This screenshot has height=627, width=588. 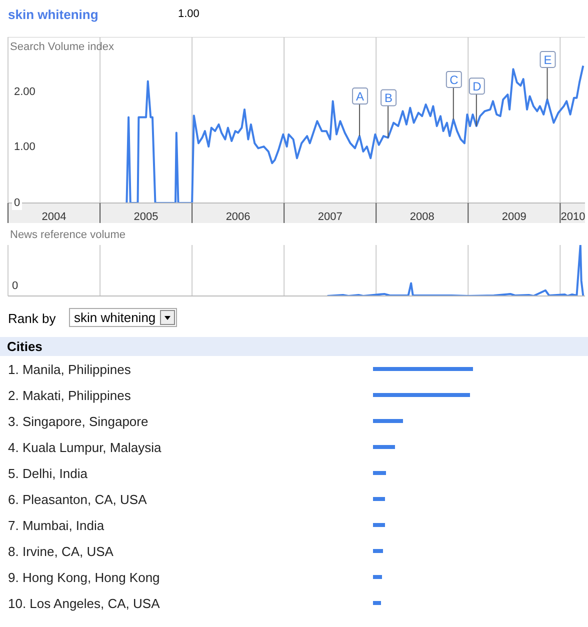 I want to click on annotation: D, so click(x=477, y=87).